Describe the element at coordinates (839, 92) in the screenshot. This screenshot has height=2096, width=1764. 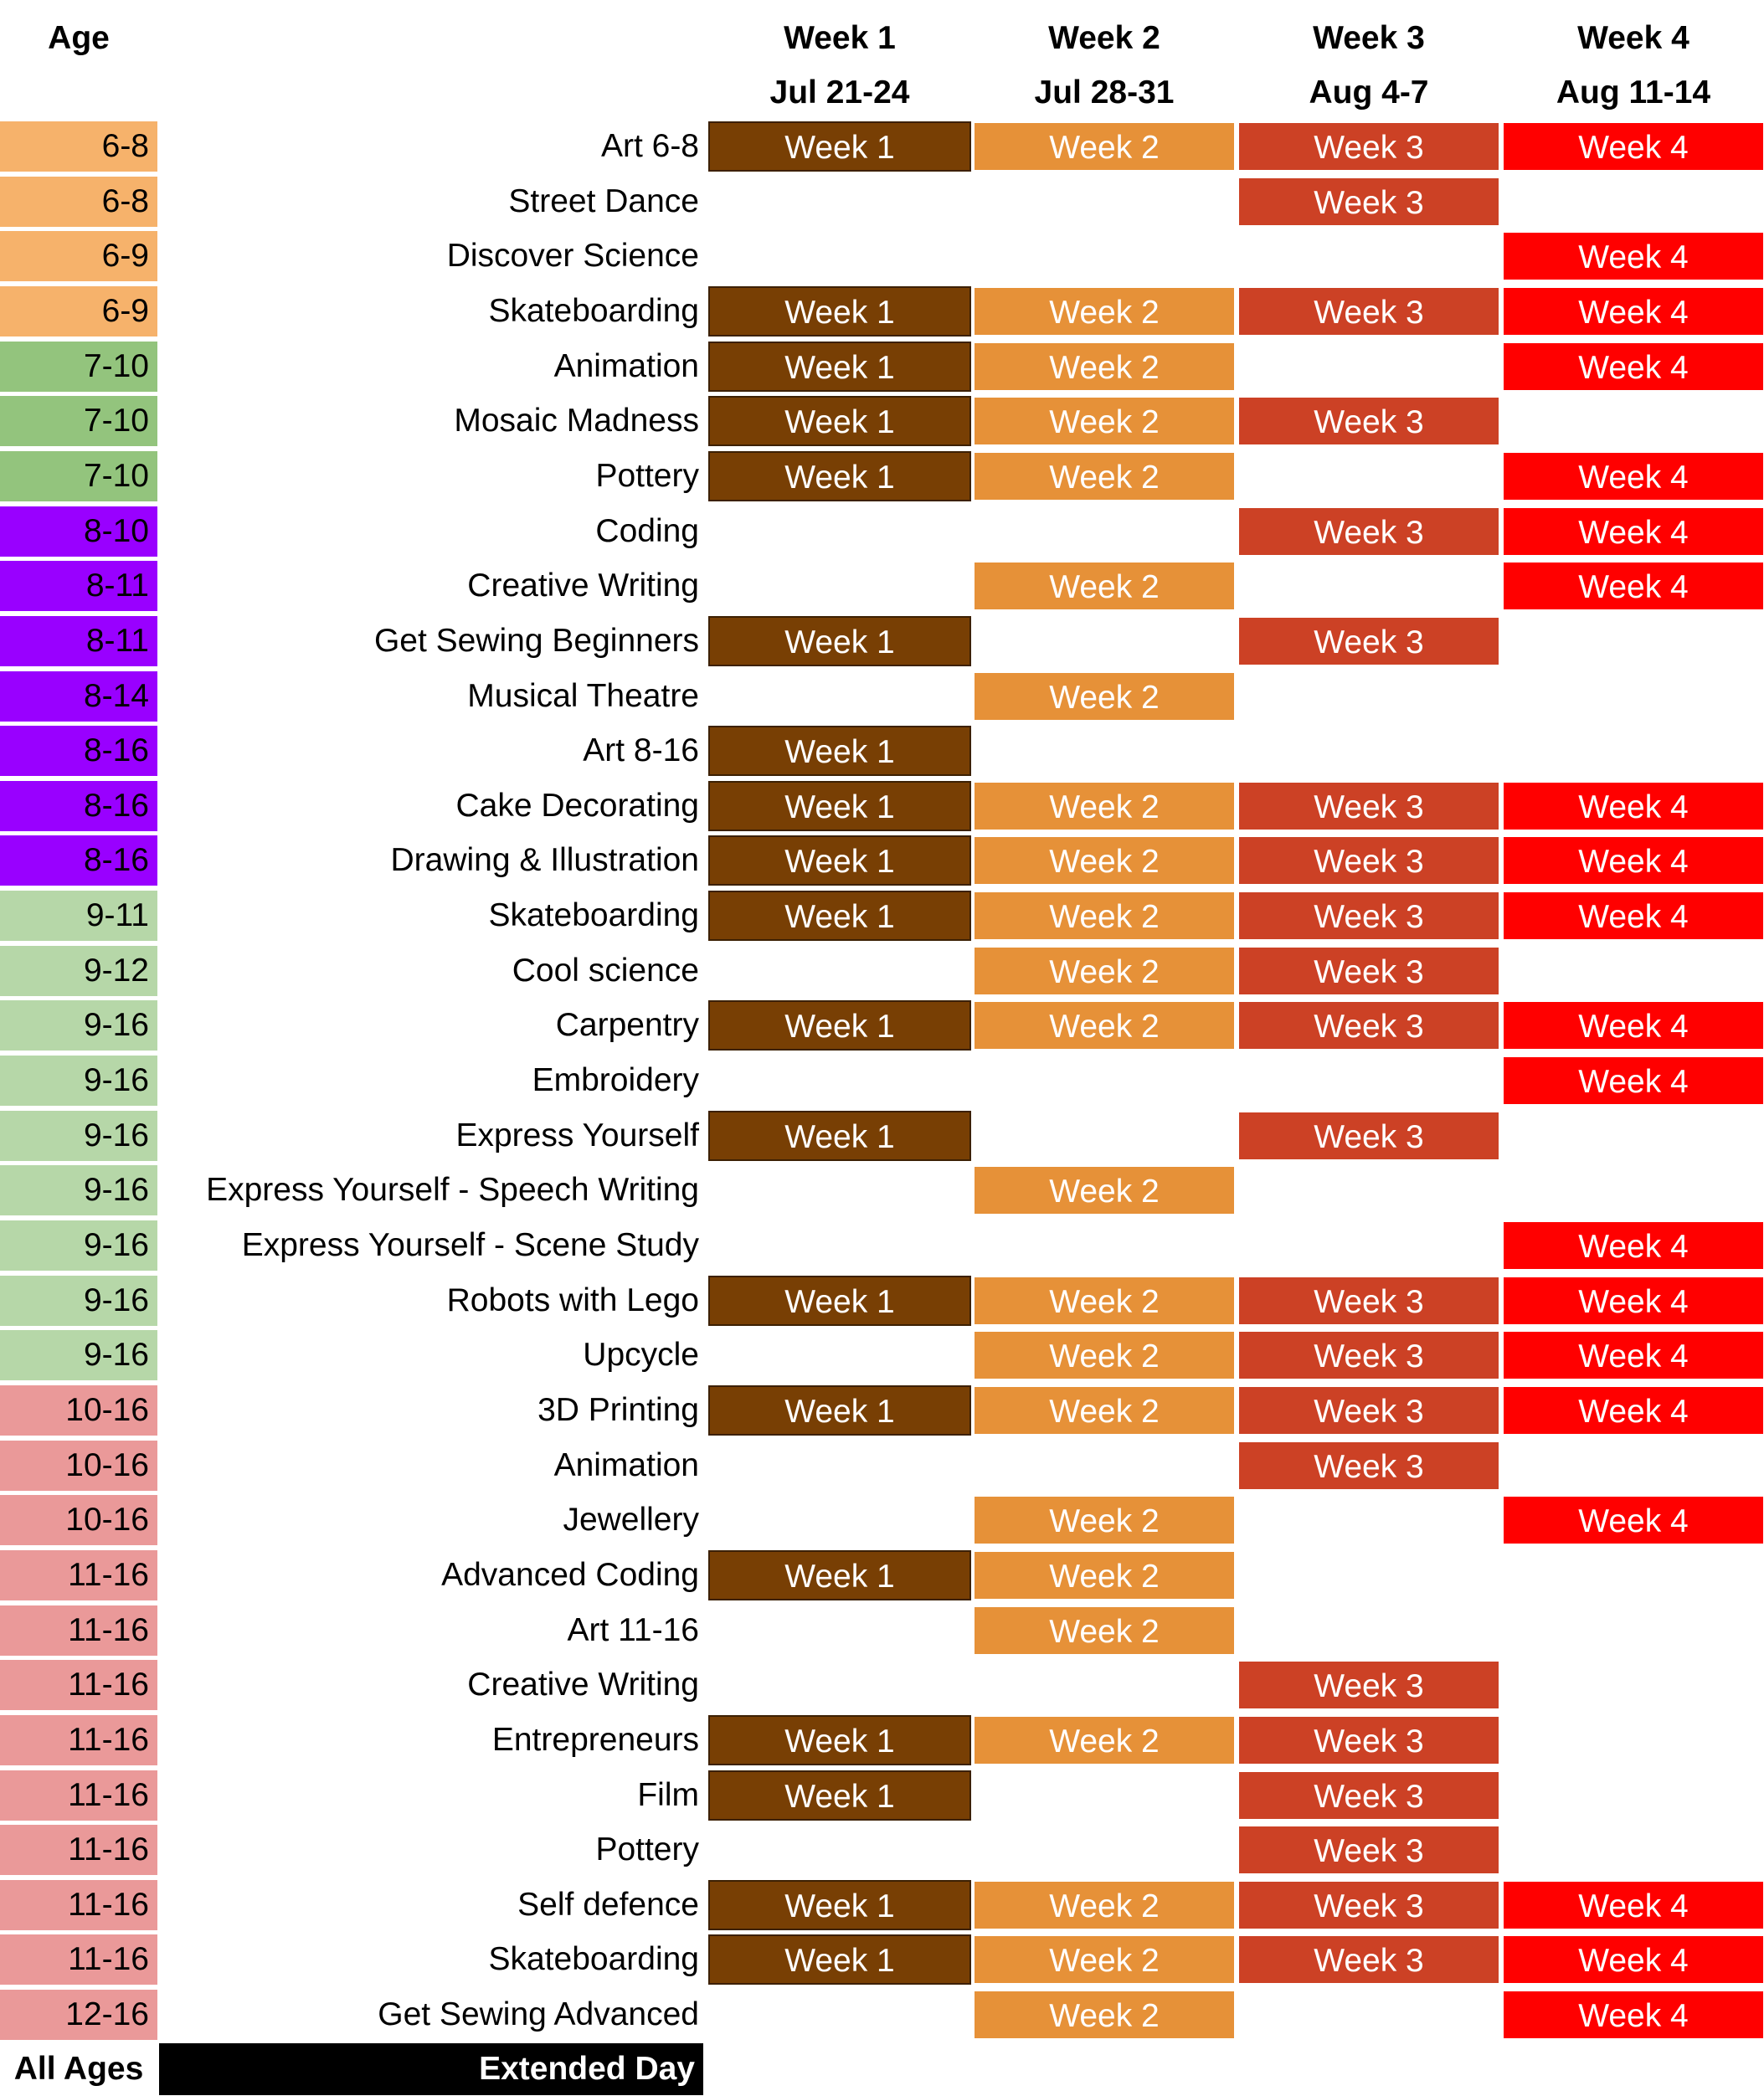
I see `week-1-dates: Jul 21-24` at that location.